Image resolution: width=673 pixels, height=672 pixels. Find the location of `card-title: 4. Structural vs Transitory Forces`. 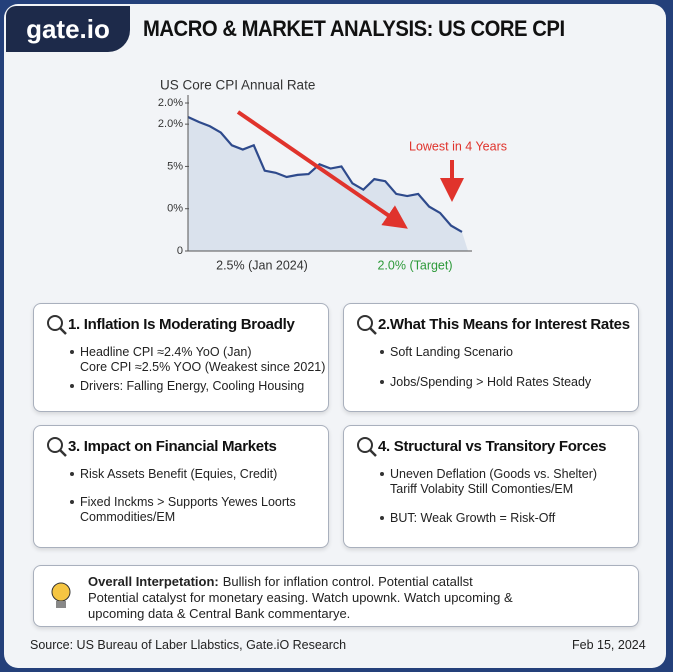

card-title: 4. Structural vs Transitory Forces is located at coordinates (492, 446).